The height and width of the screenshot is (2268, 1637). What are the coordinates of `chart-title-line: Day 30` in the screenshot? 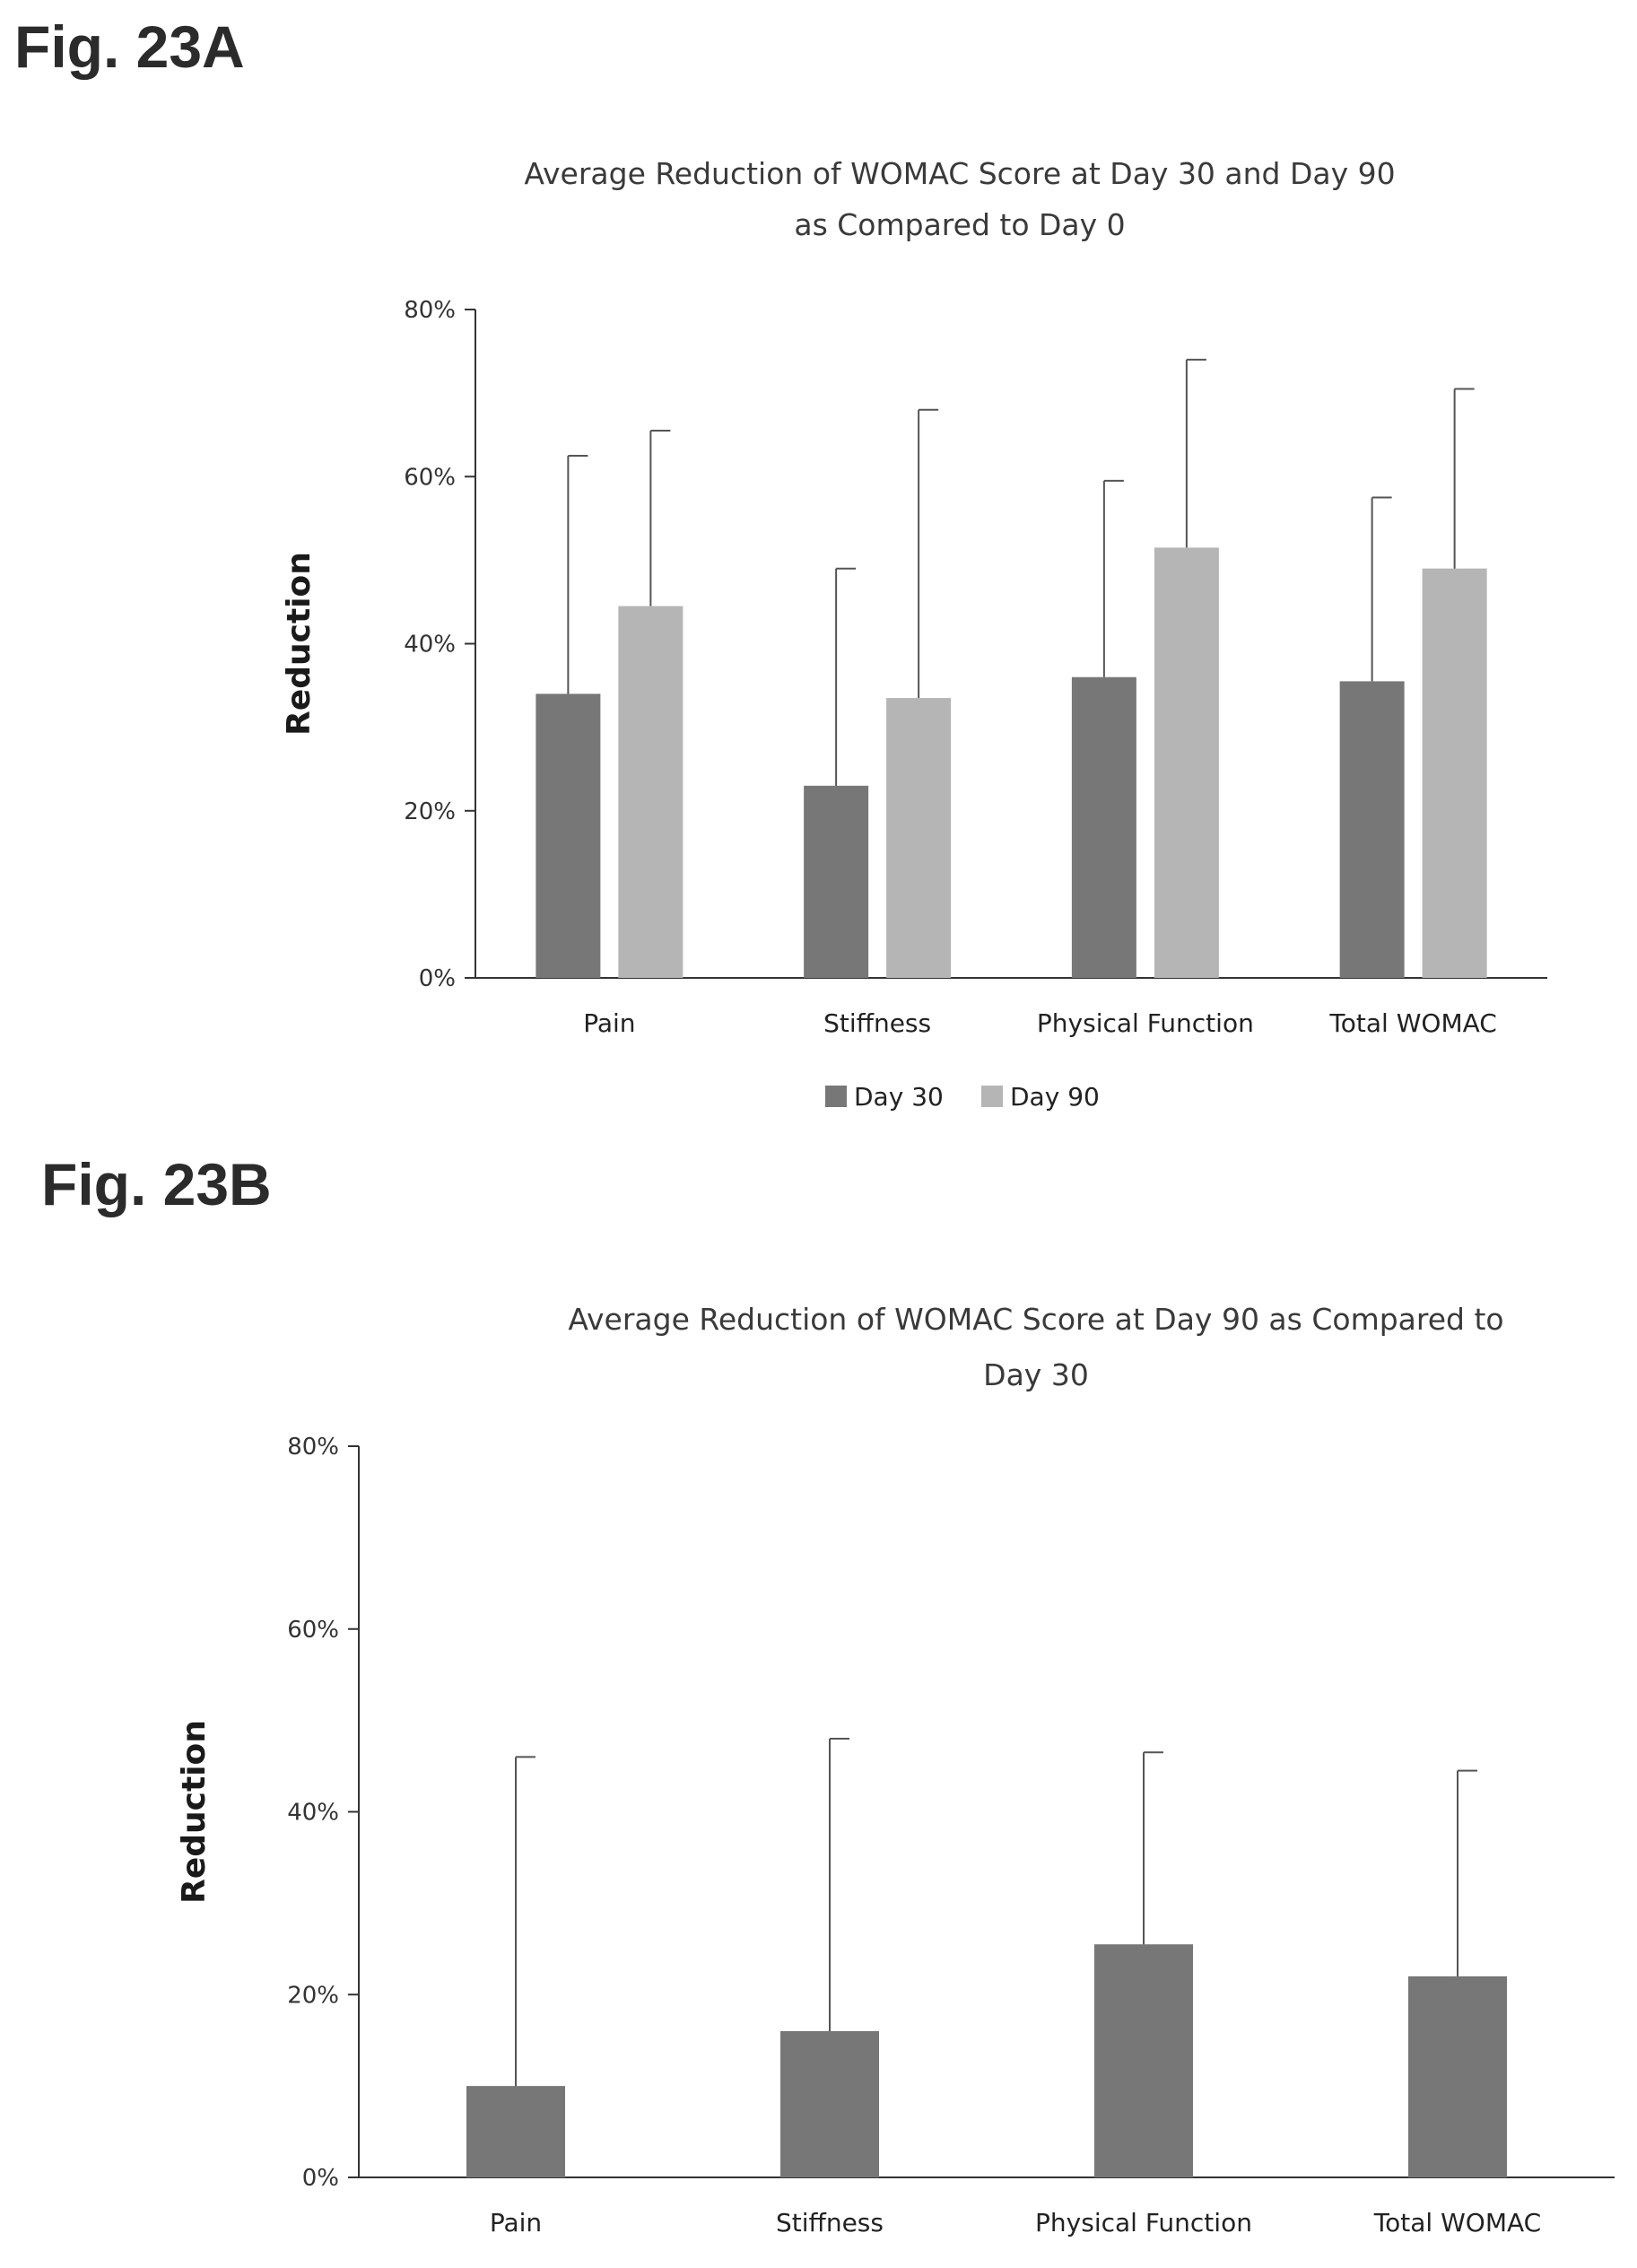 It's located at (1036, 1374).